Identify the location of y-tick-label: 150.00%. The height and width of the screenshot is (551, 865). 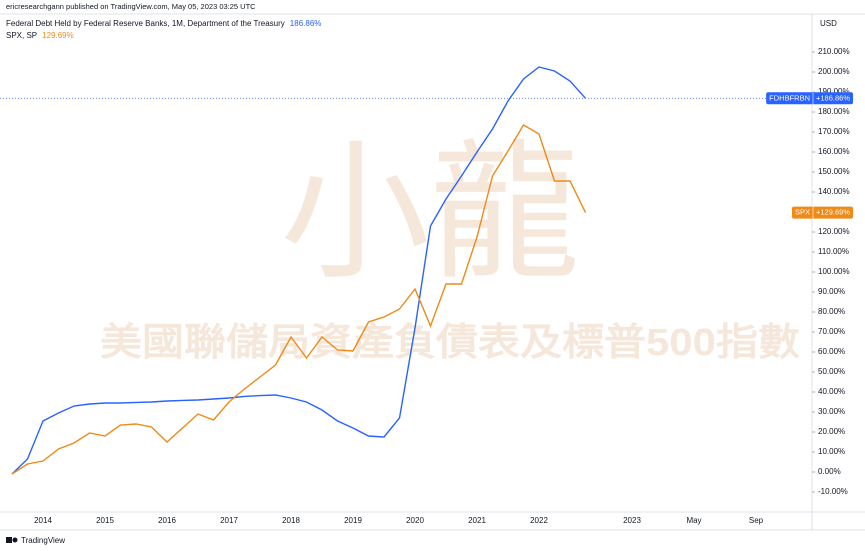
(834, 171).